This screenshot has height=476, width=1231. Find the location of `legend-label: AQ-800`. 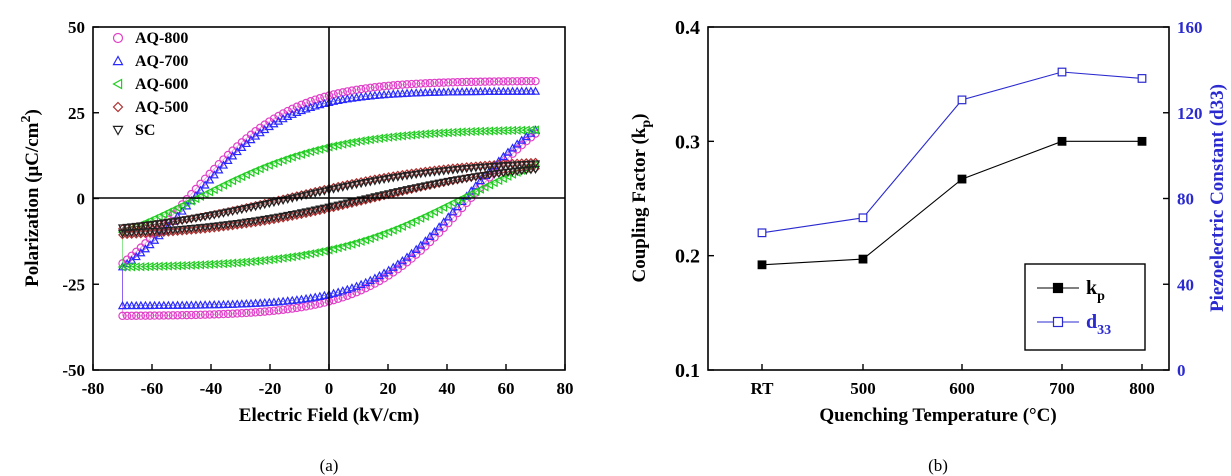

legend-label: AQ-800 is located at coordinates (161, 38).